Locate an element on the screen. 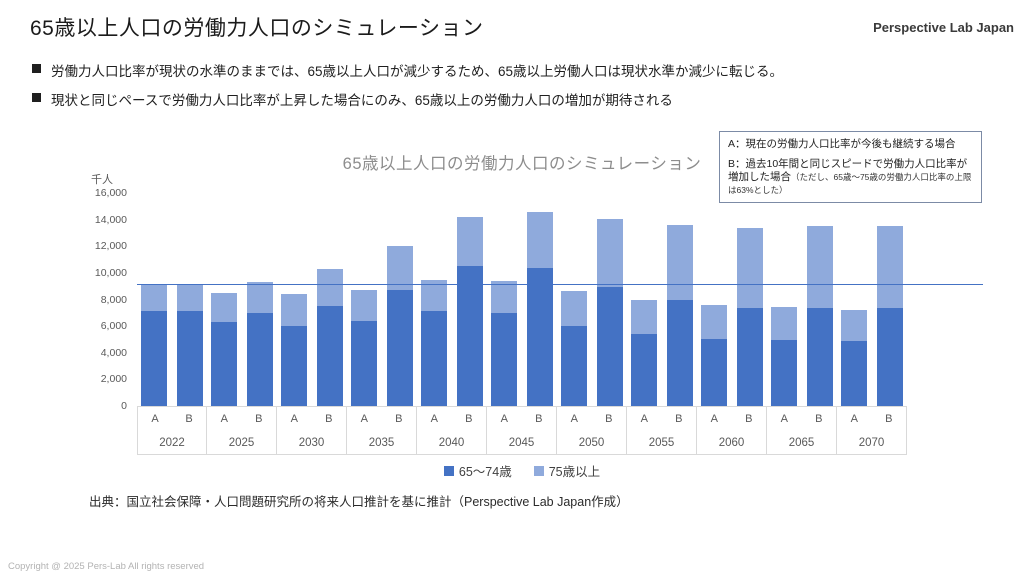 The width and height of the screenshot is (1024, 576). y-tick-label: 14,000 is located at coordinates (110, 219).